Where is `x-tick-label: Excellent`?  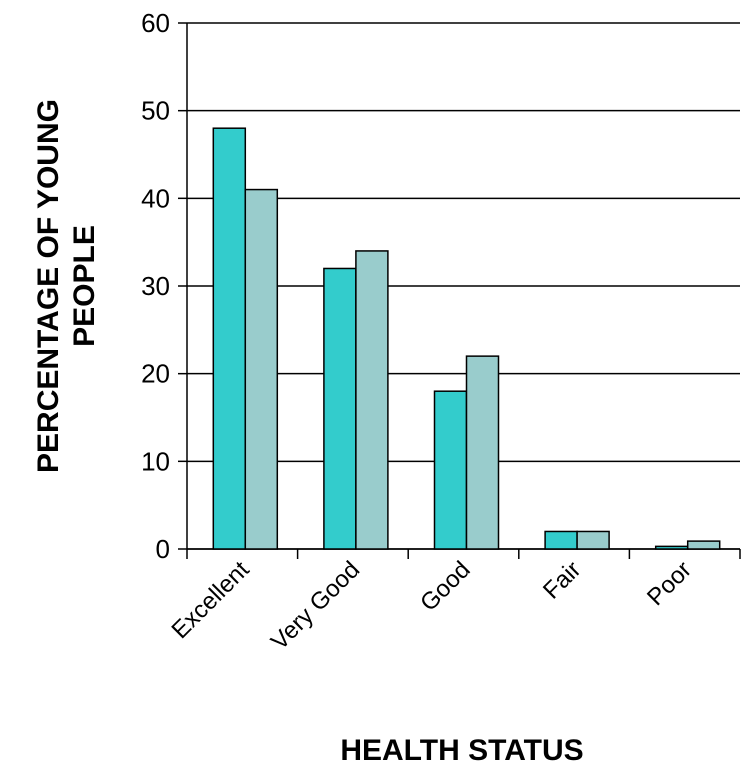 x-tick-label: Excellent is located at coordinates (211, 600).